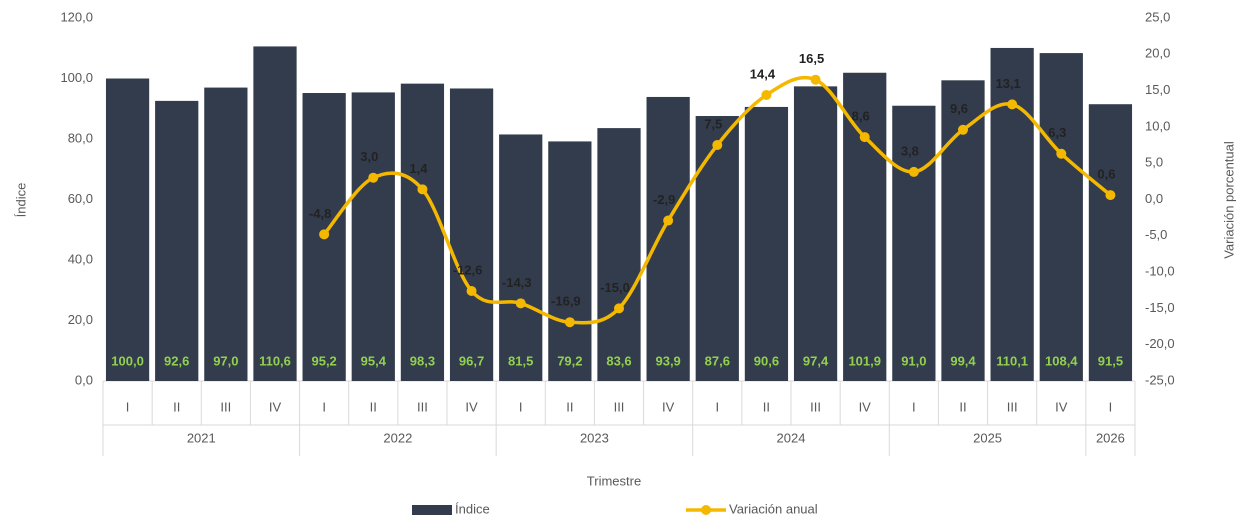 This screenshot has height=524, width=1244. I want to click on line-value-label: 3,8, so click(910, 150).